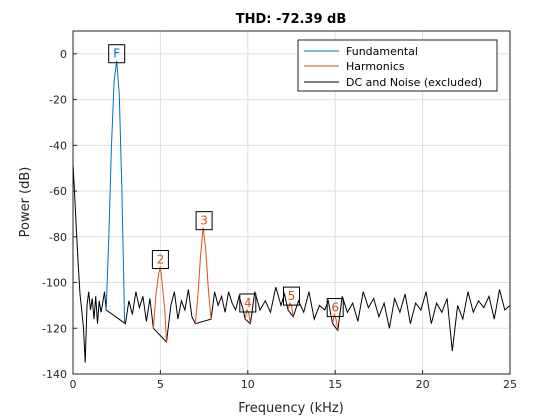 Image resolution: width=560 pixels, height=420 pixels. I want to click on y-tick-label: -120, so click(54, 328).